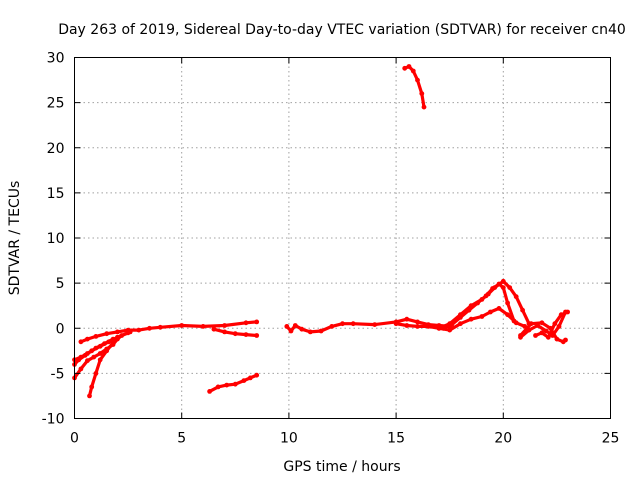 The height and width of the screenshot is (480, 640). What do you see at coordinates (74, 439) in the screenshot?
I see `x-tick-label: 0` at bounding box center [74, 439].